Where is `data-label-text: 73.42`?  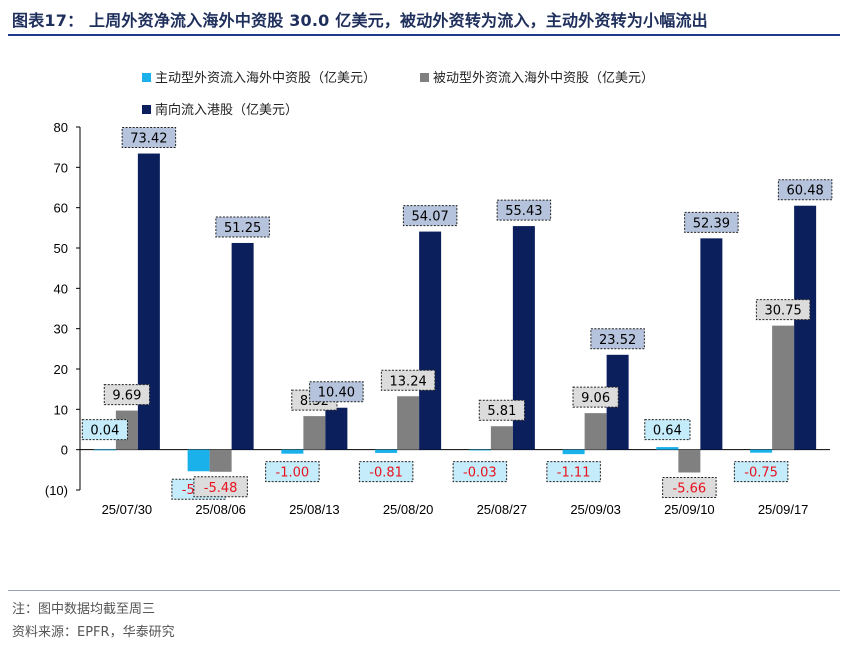
data-label-text: 73.42 is located at coordinates (148, 139).